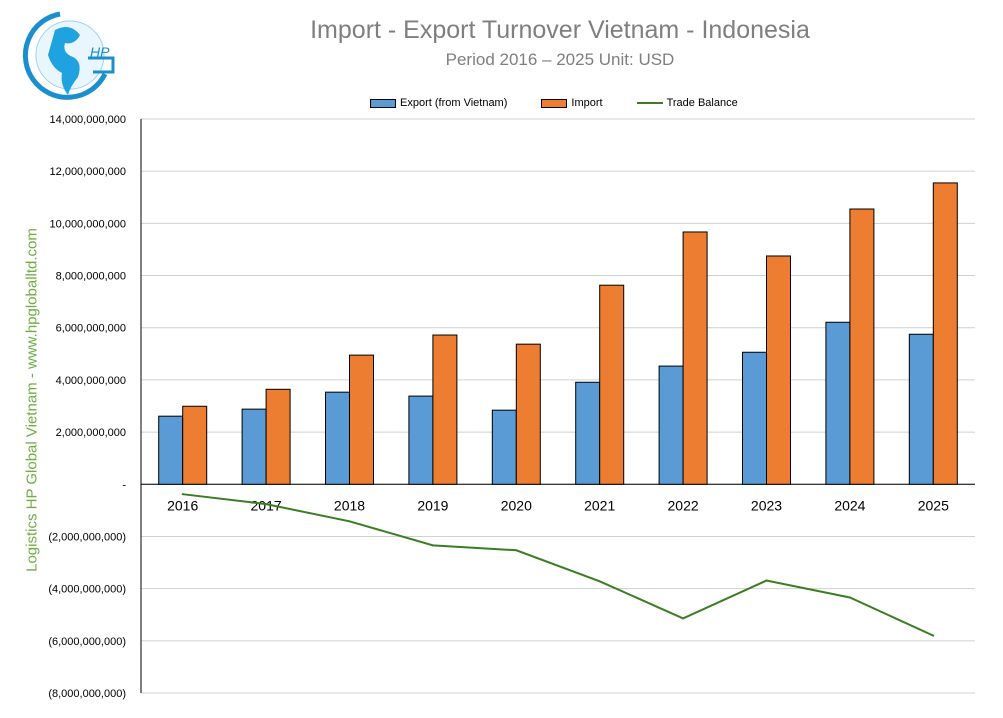  What do you see at coordinates (254, 446) in the screenshot?
I see `bar-export-2017` at bounding box center [254, 446].